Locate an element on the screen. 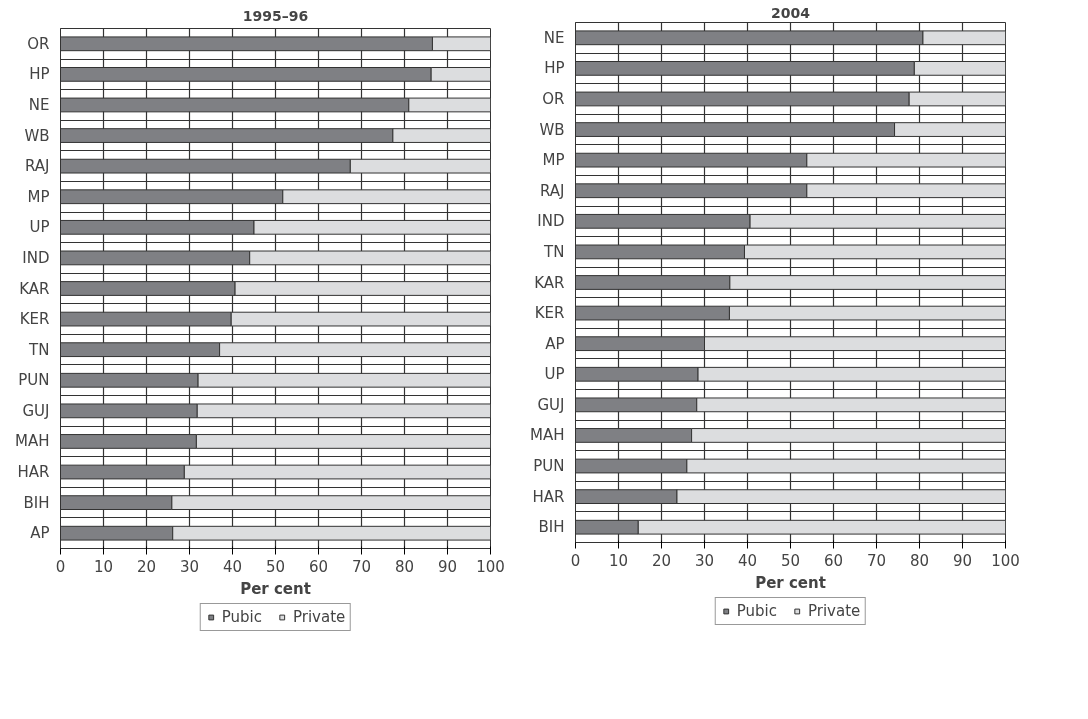 The height and width of the screenshot is (719, 1088). chart-title: 1995–96 is located at coordinates (275, 15).